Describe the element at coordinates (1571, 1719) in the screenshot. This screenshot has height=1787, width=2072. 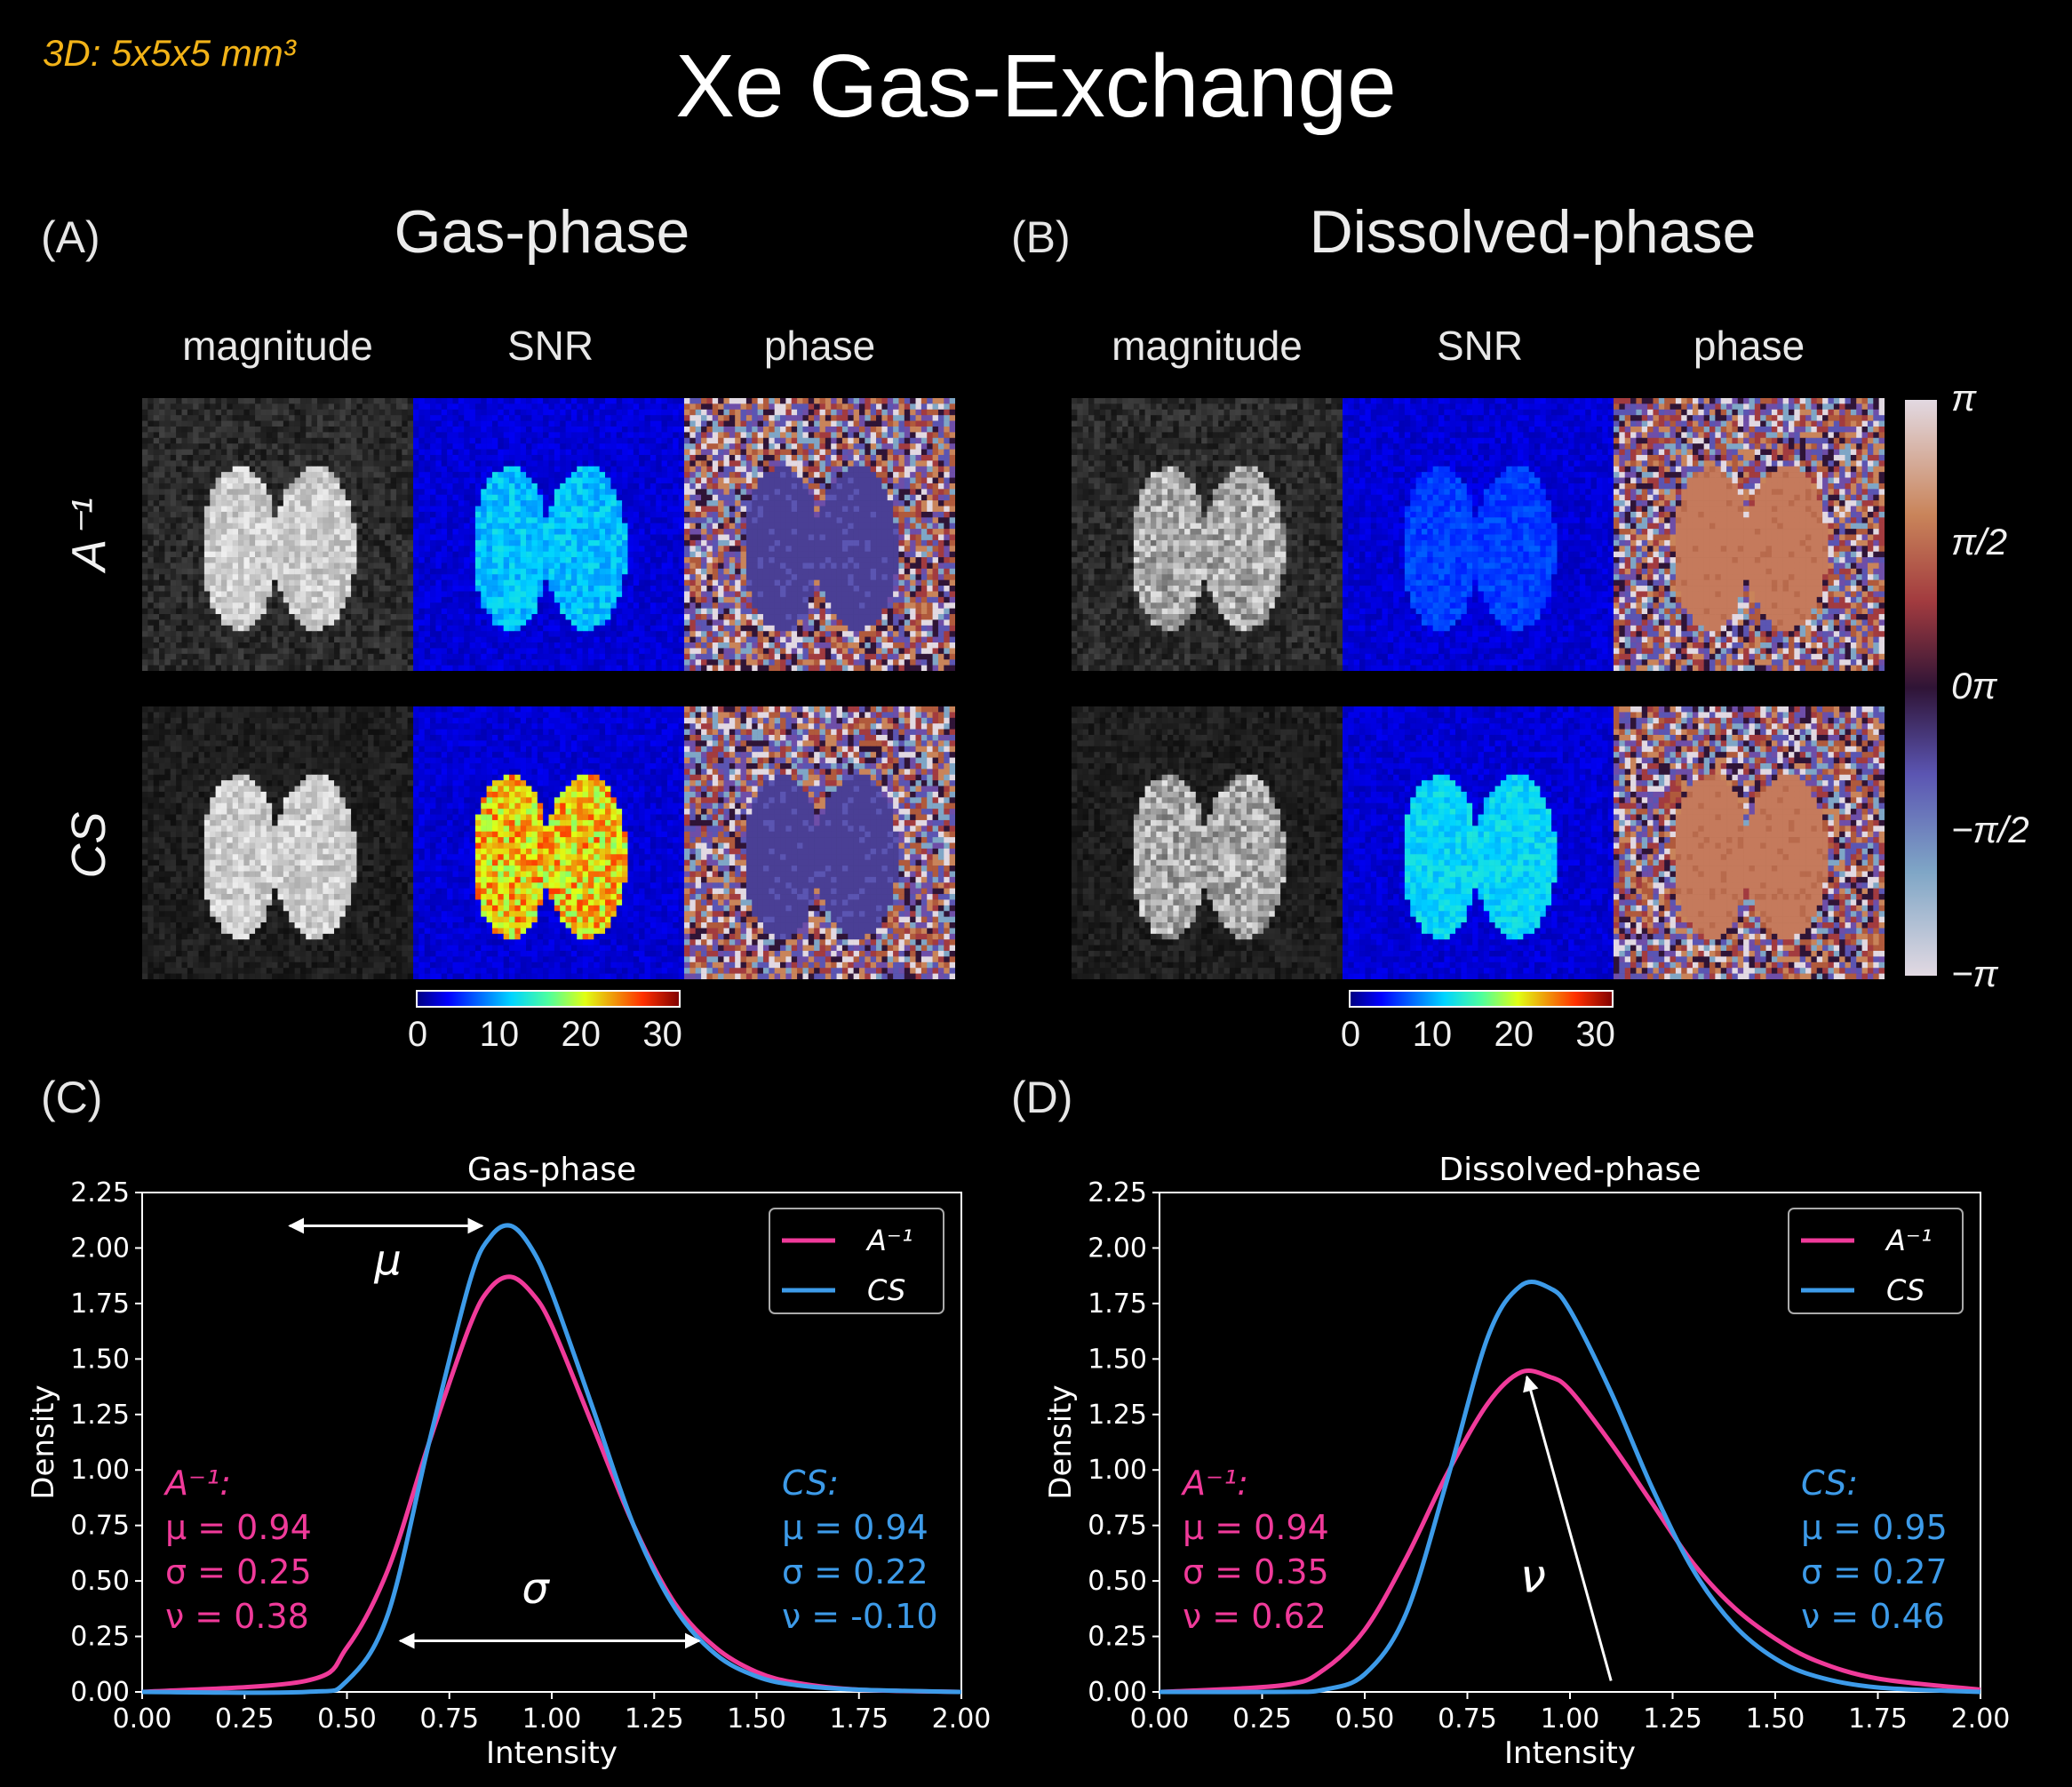
I see `x-tick-label: 1.00` at that location.